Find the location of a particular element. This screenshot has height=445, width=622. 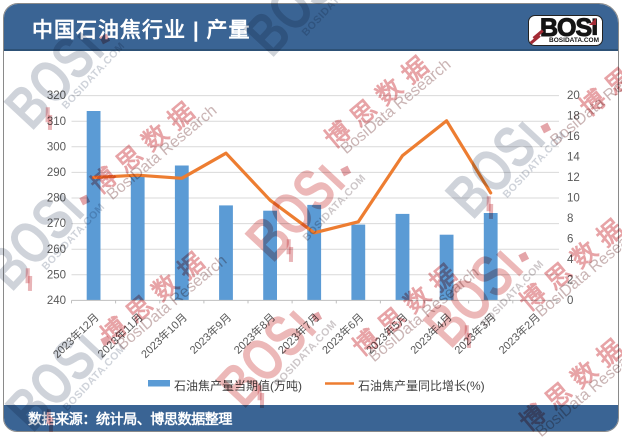

svg-text: 石油焦产量当期值(万吨) is located at coordinates (238, 385).